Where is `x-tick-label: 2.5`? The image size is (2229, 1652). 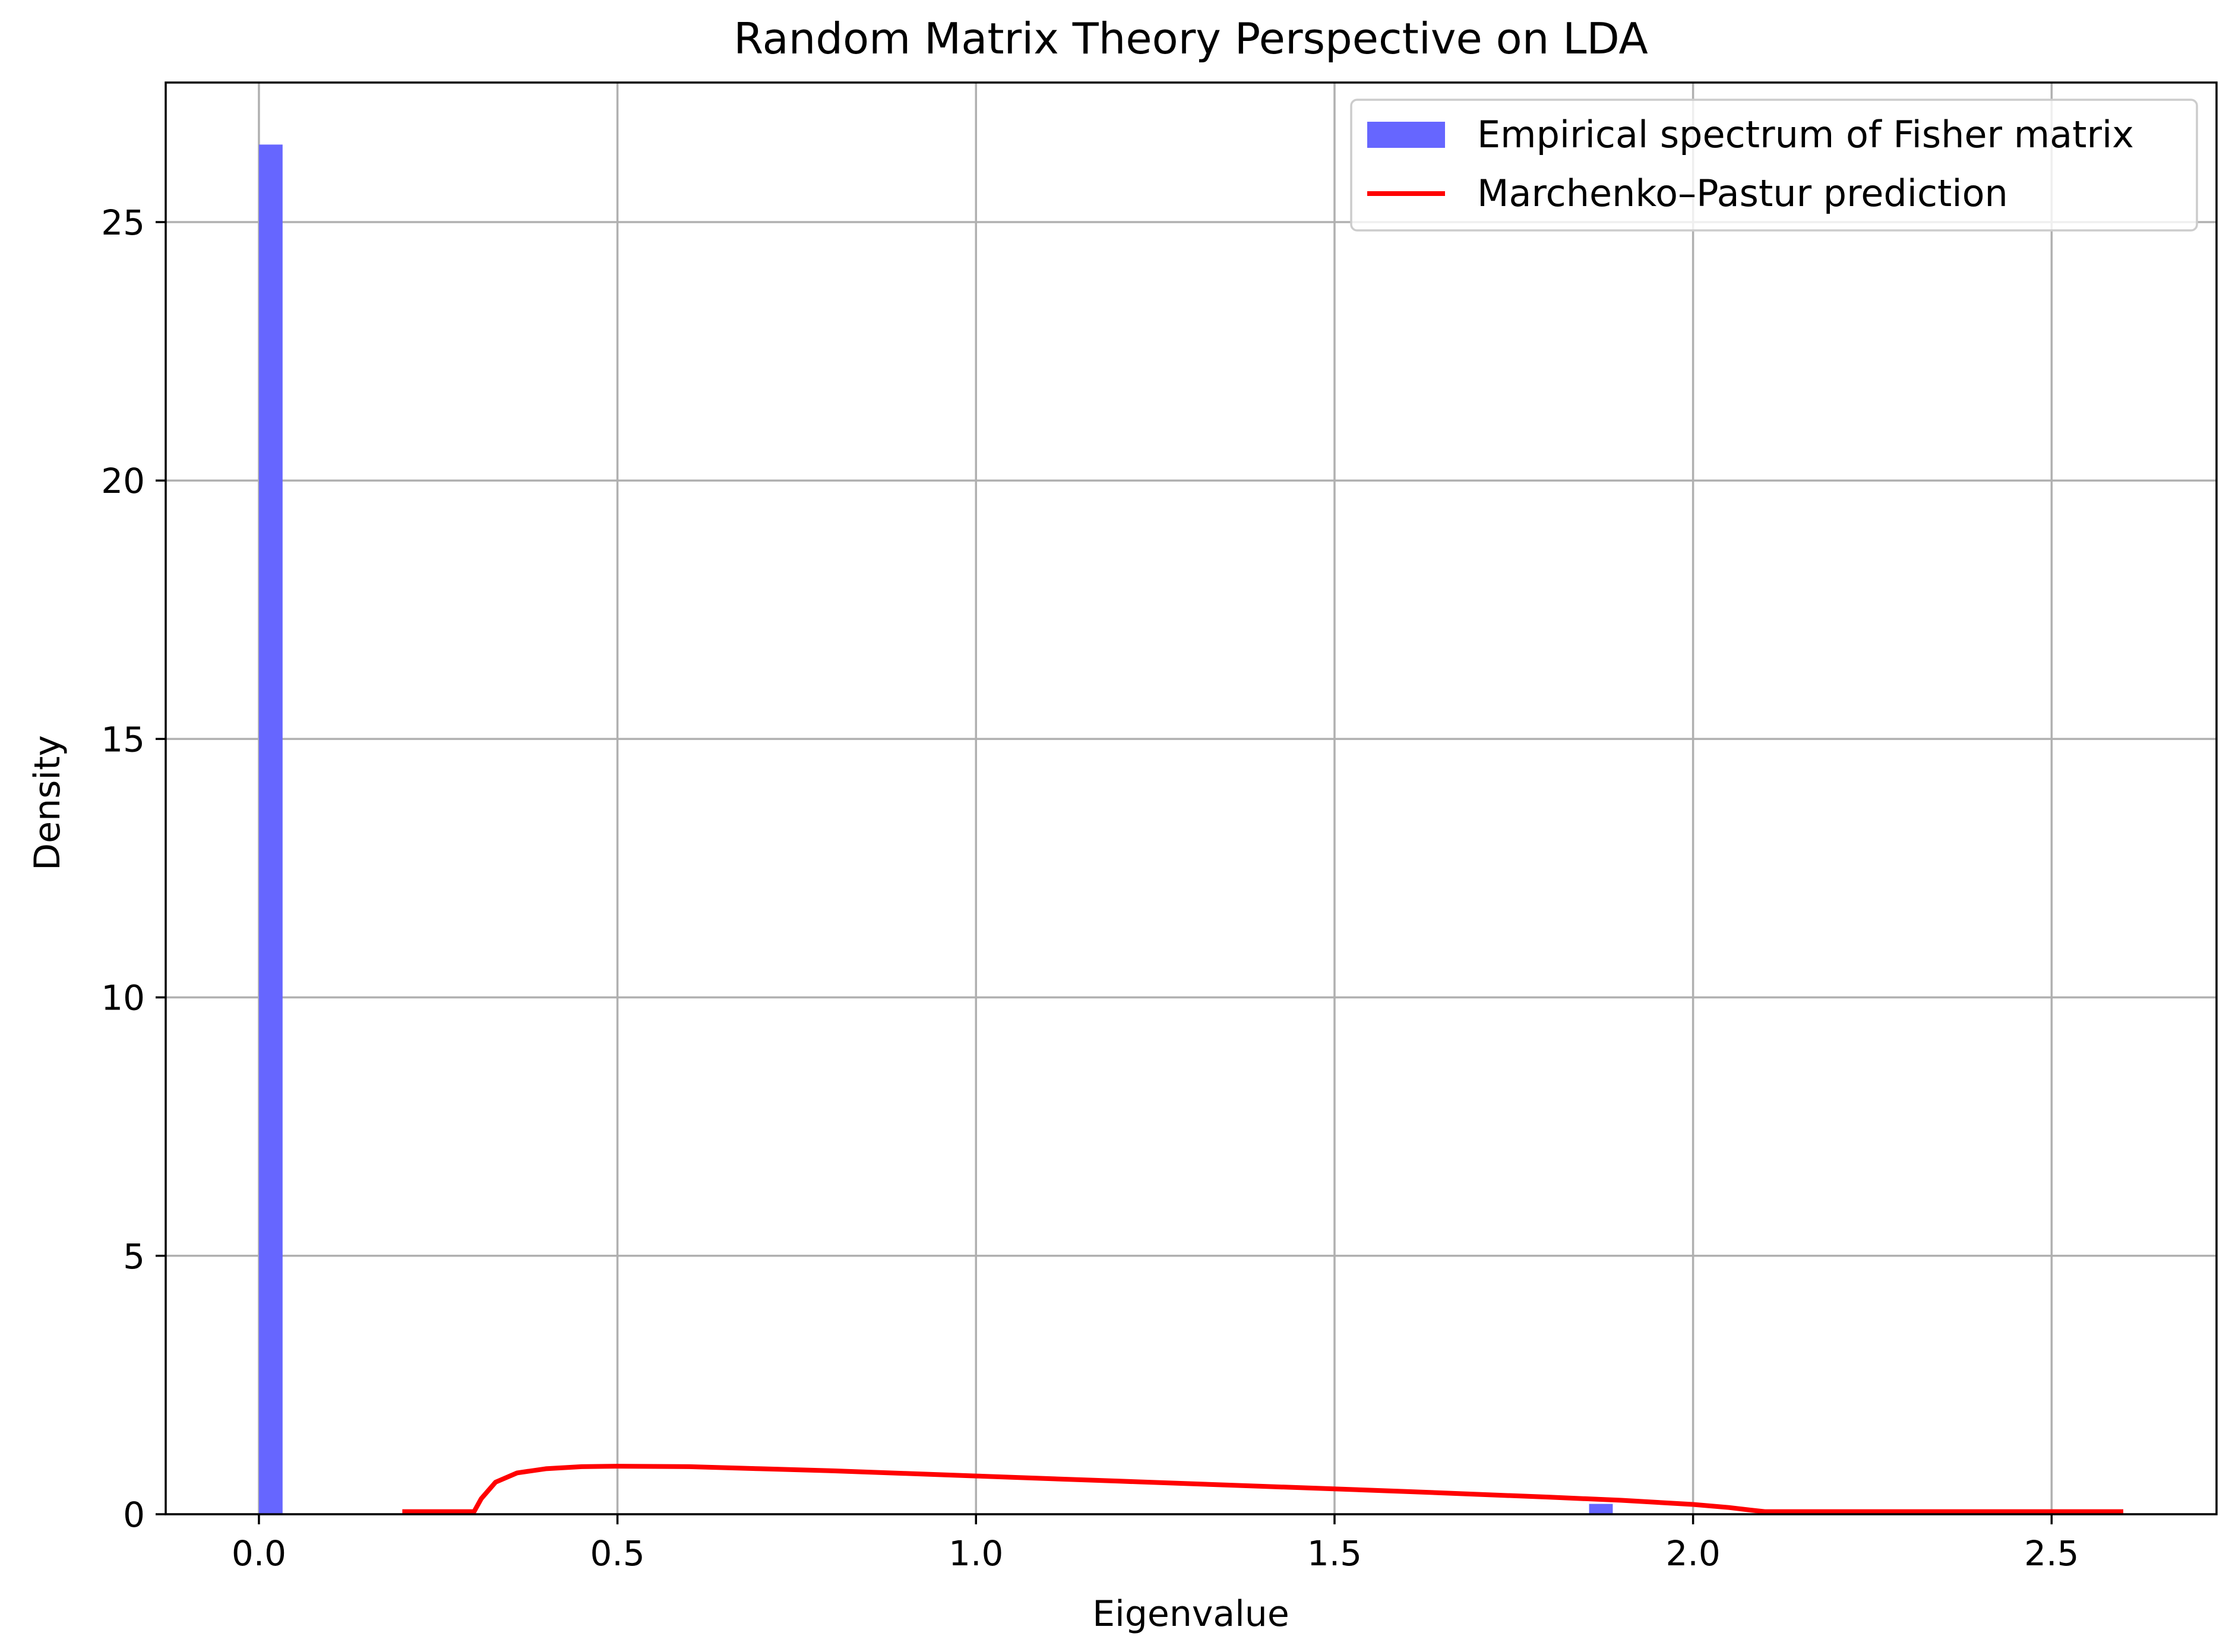
x-tick-label: 2.5 is located at coordinates (2051, 1553).